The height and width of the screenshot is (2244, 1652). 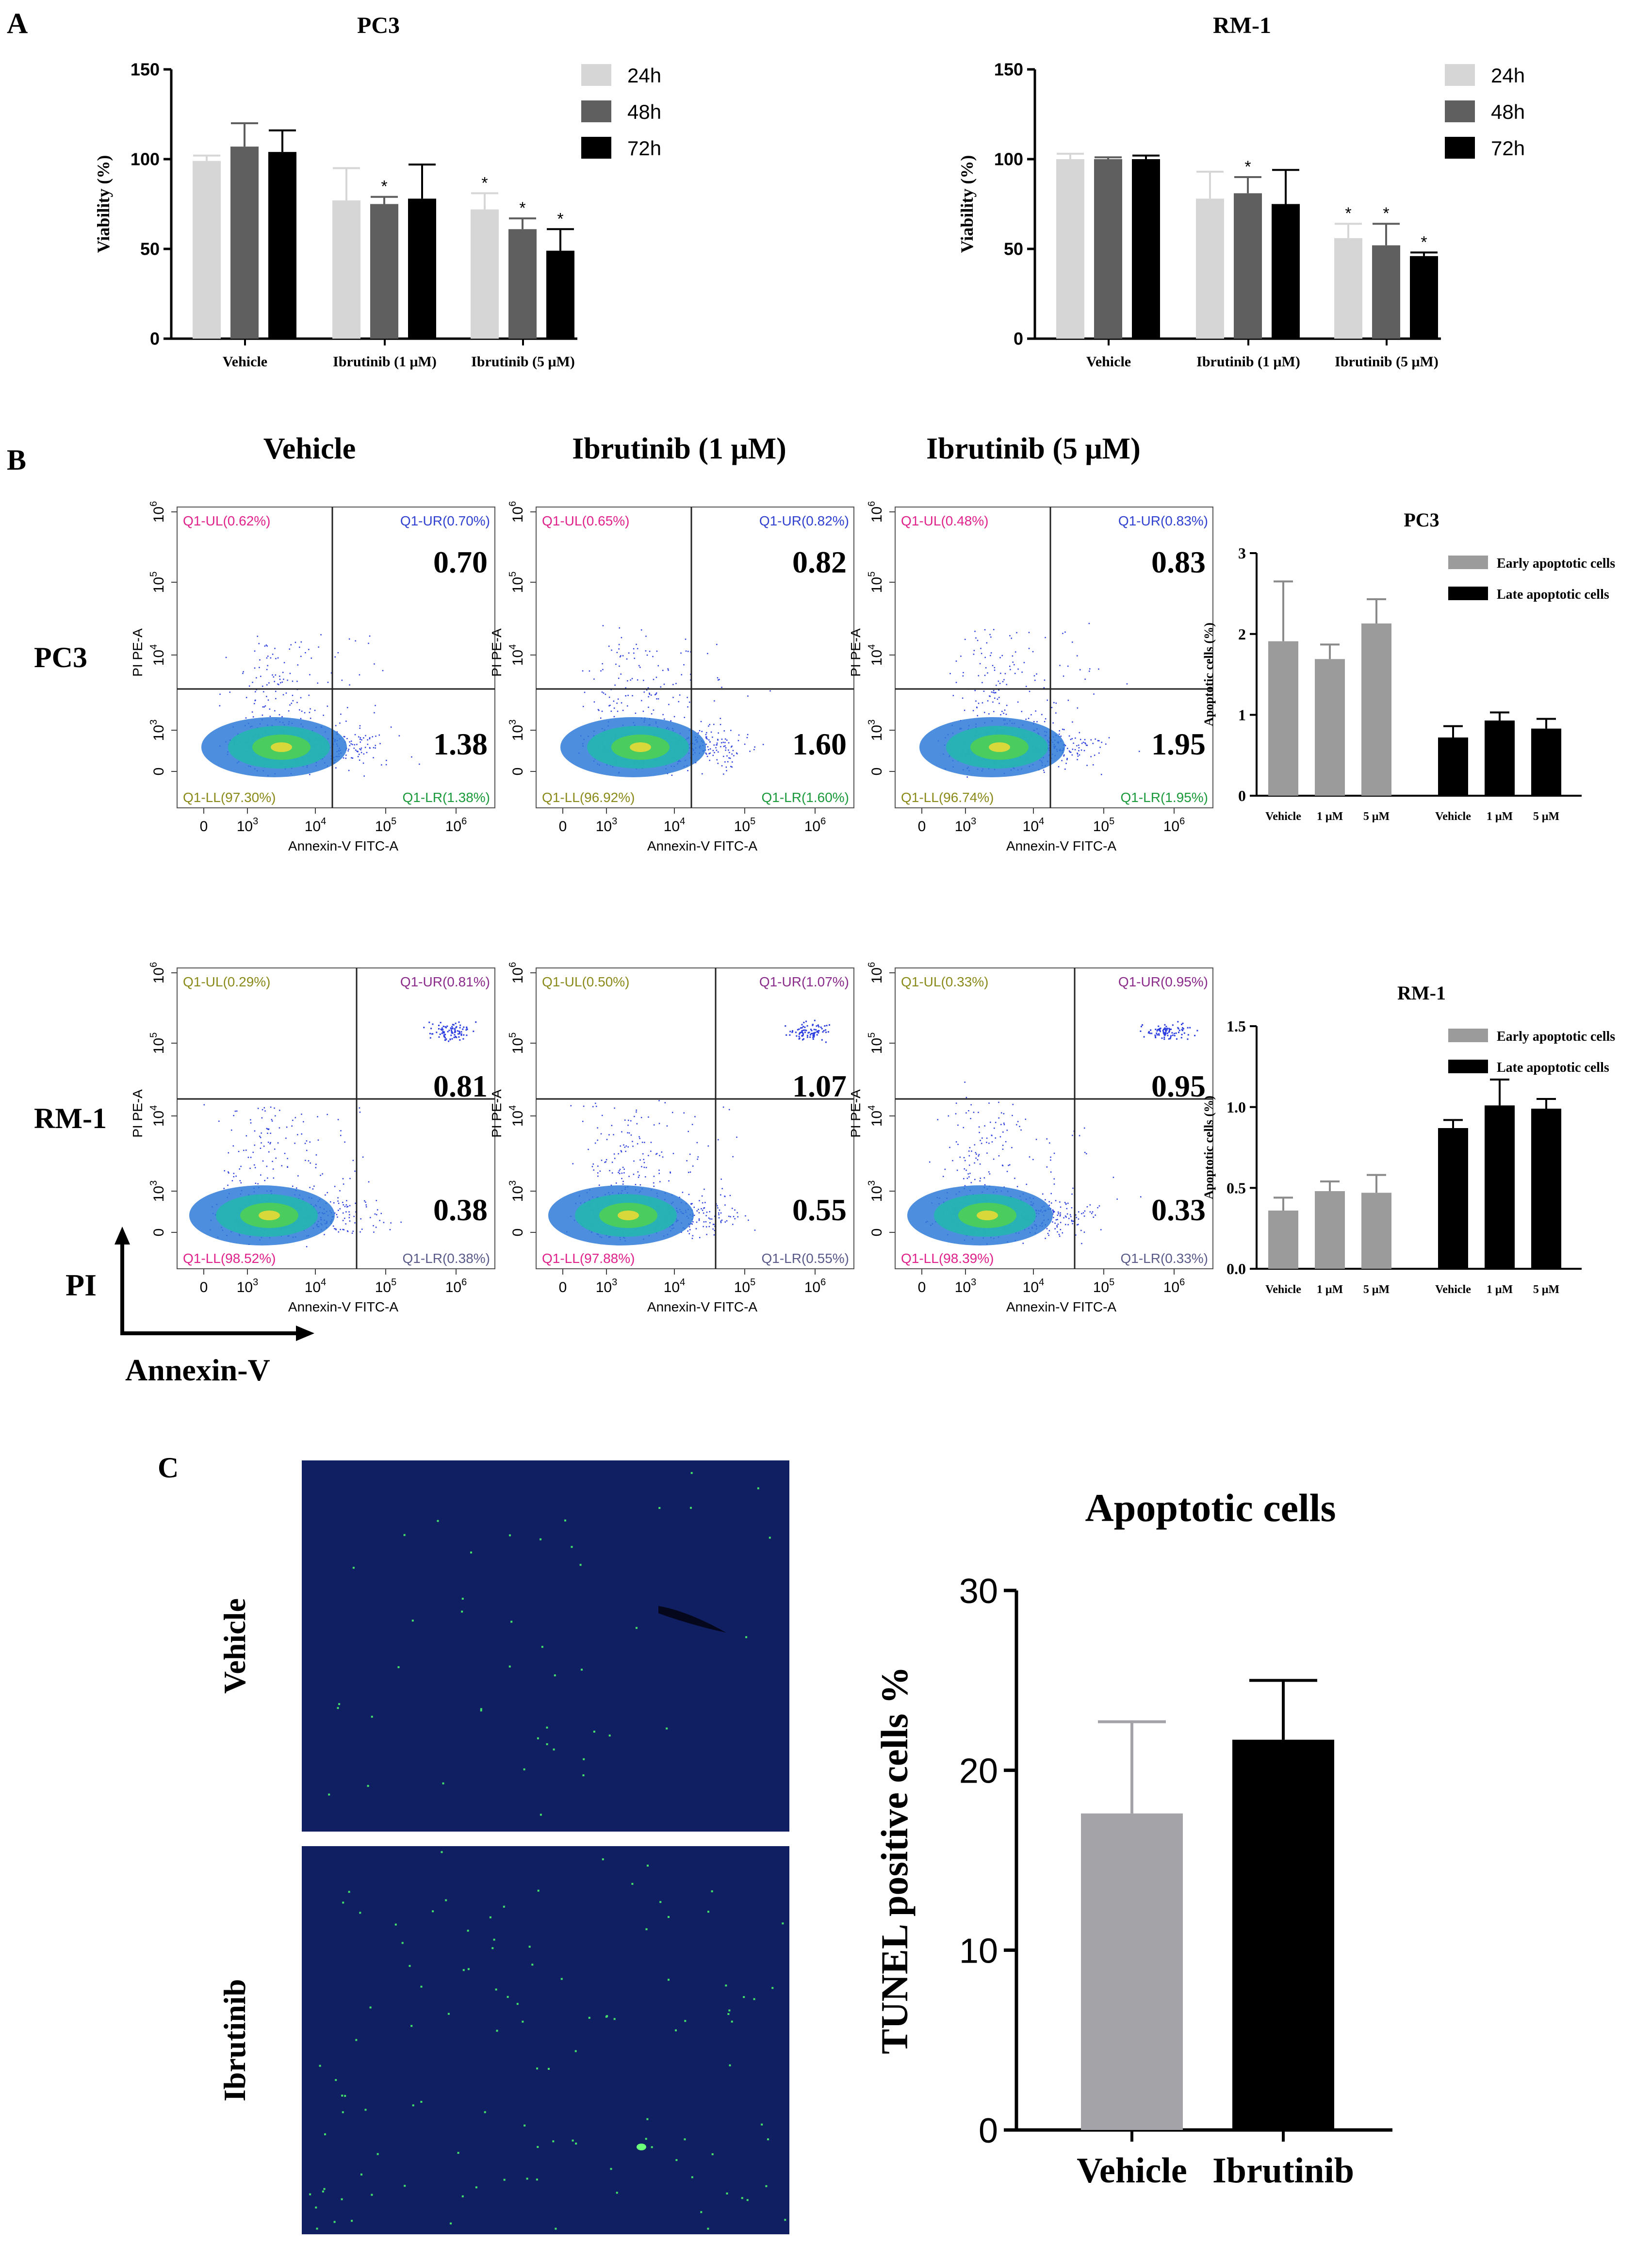 I want to click on x-category-label: Ibrutinib (1 μM), so click(x=385, y=362).